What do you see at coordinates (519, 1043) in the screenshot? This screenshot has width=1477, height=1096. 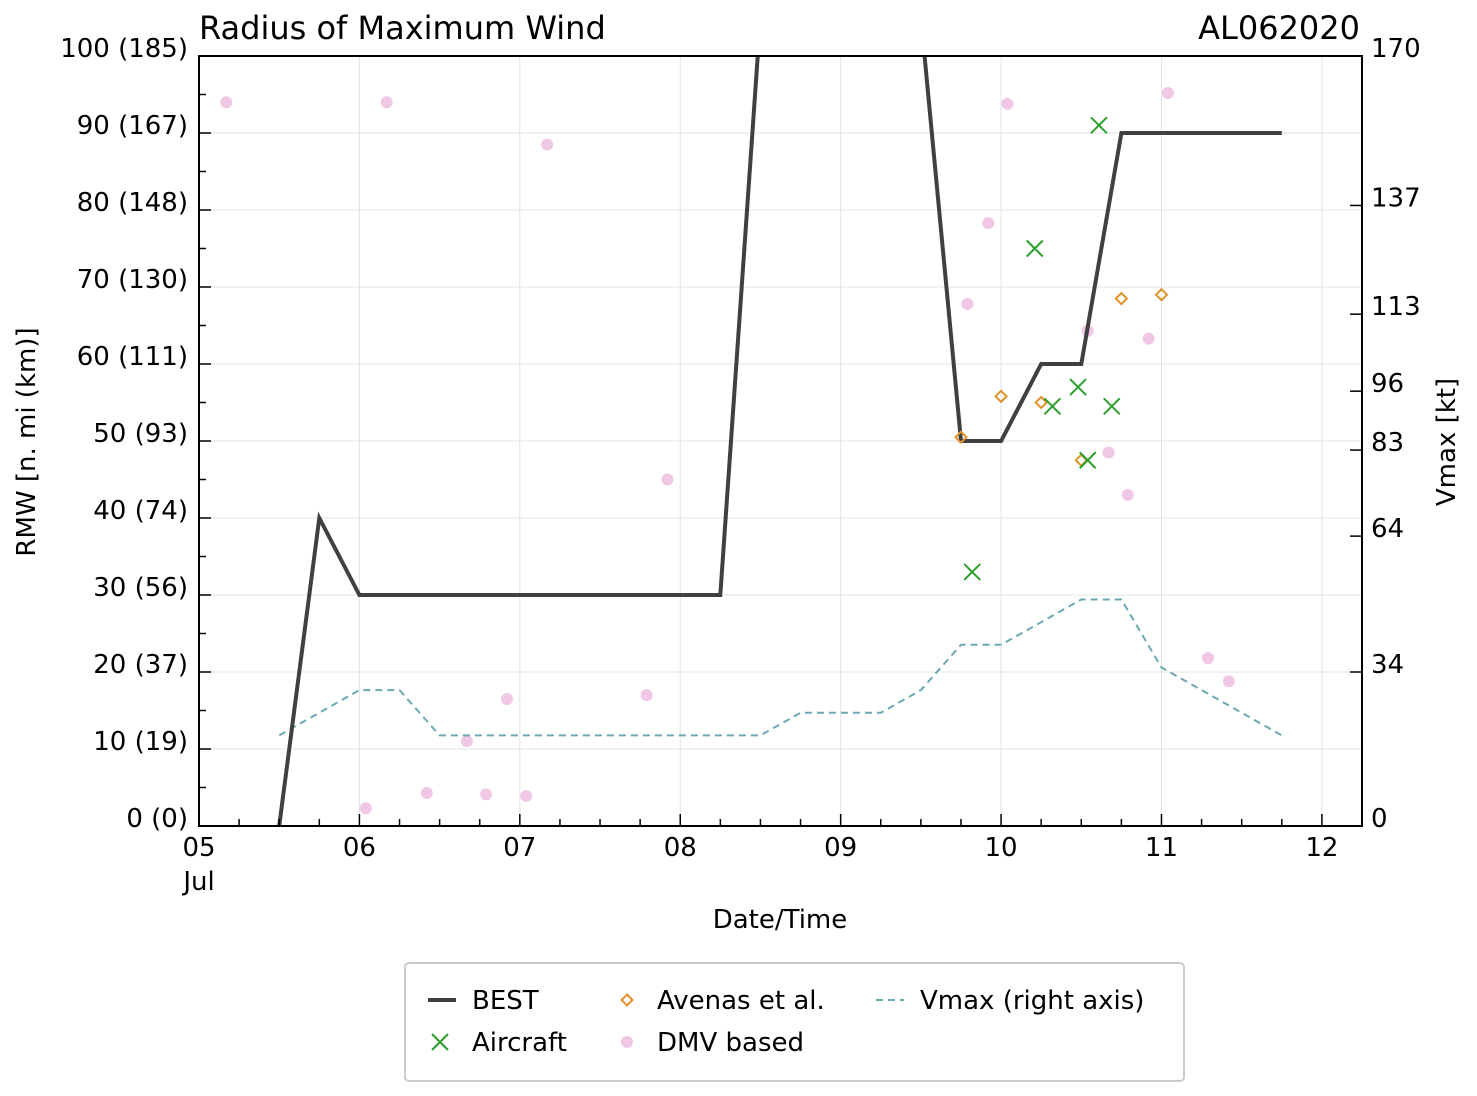 I see `legend-label: Aircraft` at bounding box center [519, 1043].